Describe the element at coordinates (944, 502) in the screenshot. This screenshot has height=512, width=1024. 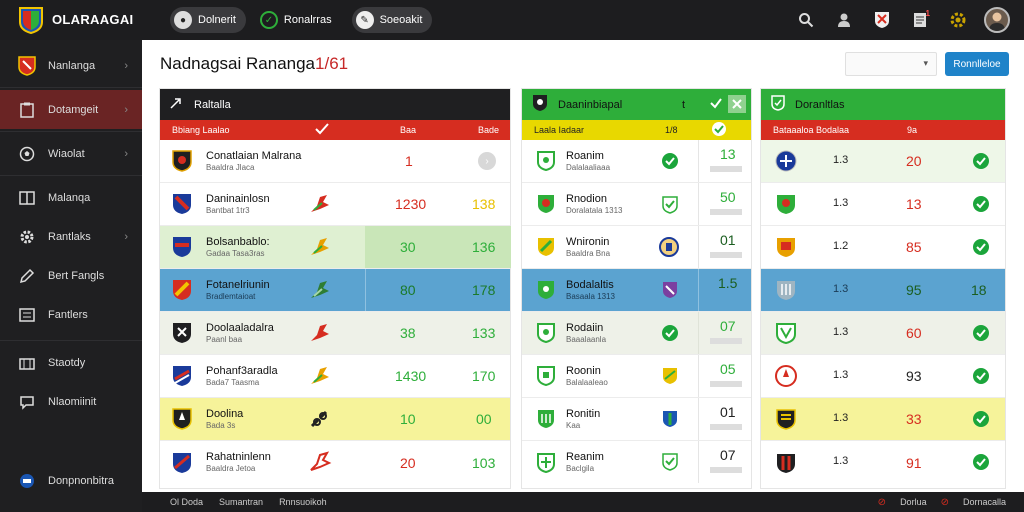
I see `alert-icon: ⊘` at that location.